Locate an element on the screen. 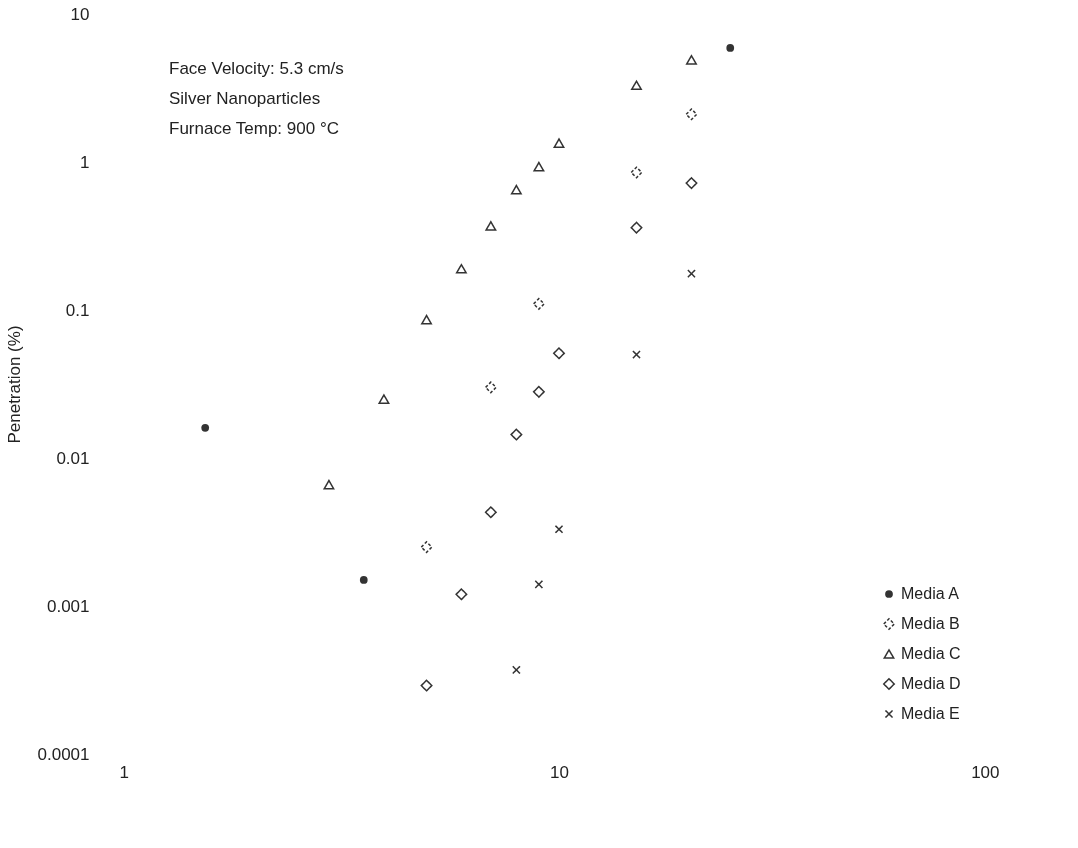  annotation: Silver Nanoparticles is located at coordinates (245, 98).